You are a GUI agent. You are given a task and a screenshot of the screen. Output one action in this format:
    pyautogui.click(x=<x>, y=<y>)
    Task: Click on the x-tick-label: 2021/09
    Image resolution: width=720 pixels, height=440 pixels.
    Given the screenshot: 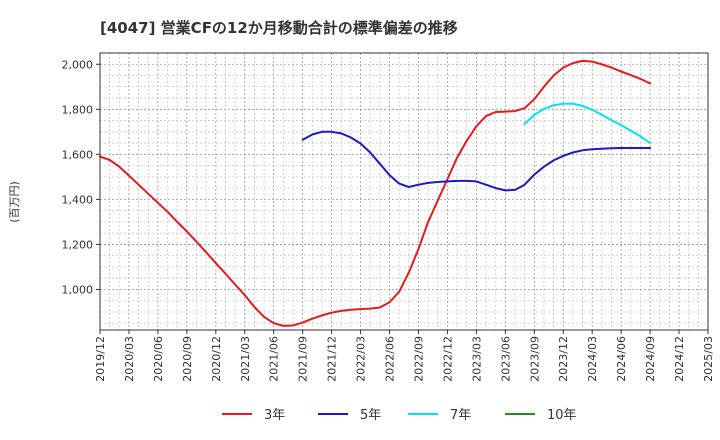 What is the action you would take?
    pyautogui.click(x=303, y=359)
    